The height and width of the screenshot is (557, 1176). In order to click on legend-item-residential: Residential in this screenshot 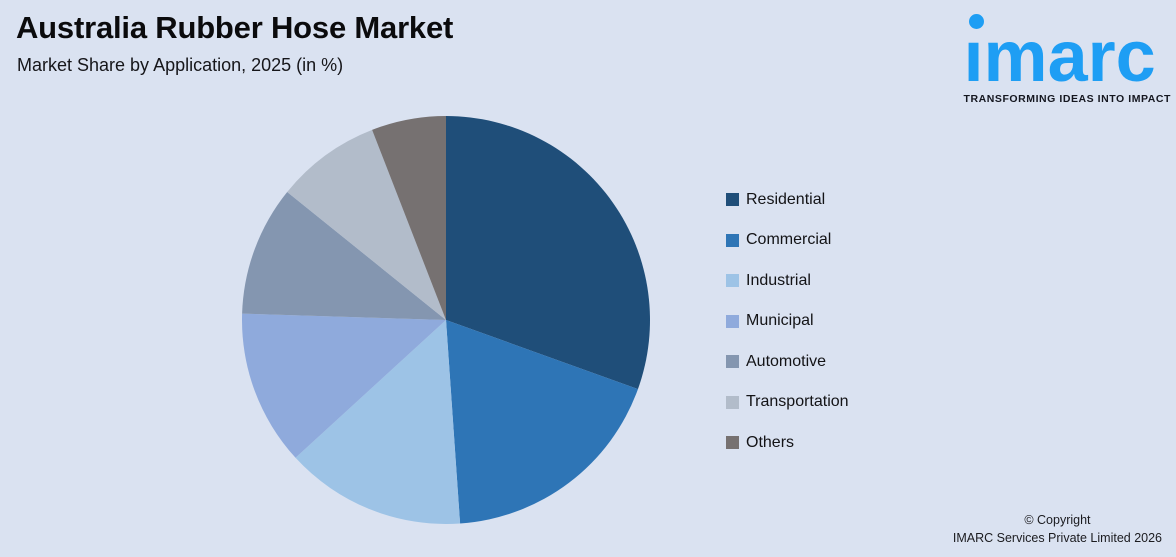, I will do `click(787, 199)`.